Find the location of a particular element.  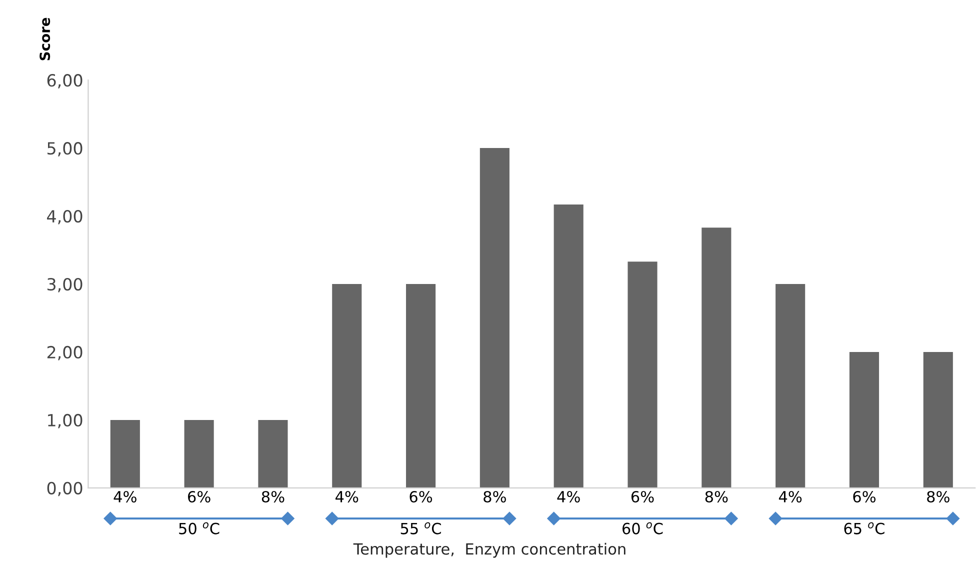

text: 55 $^{o}$C is located at coordinates (420, 528).